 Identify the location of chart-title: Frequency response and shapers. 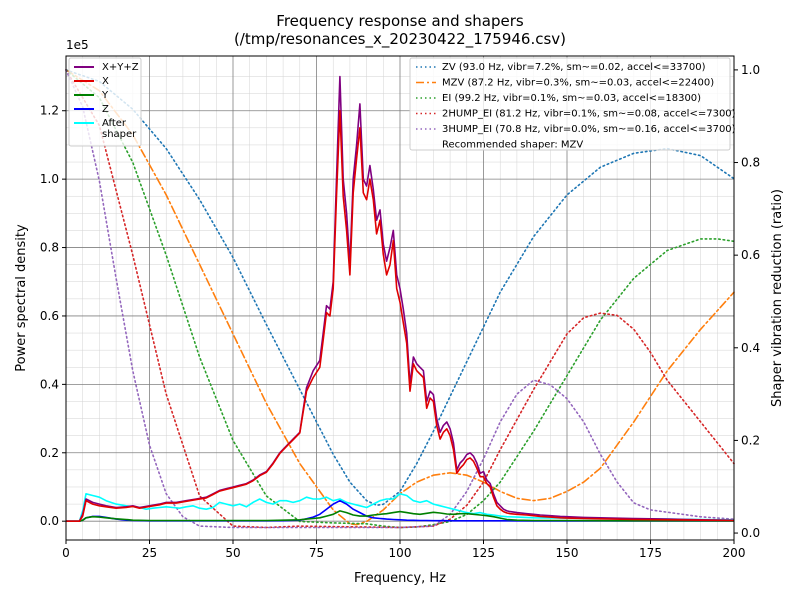
(400, 21).